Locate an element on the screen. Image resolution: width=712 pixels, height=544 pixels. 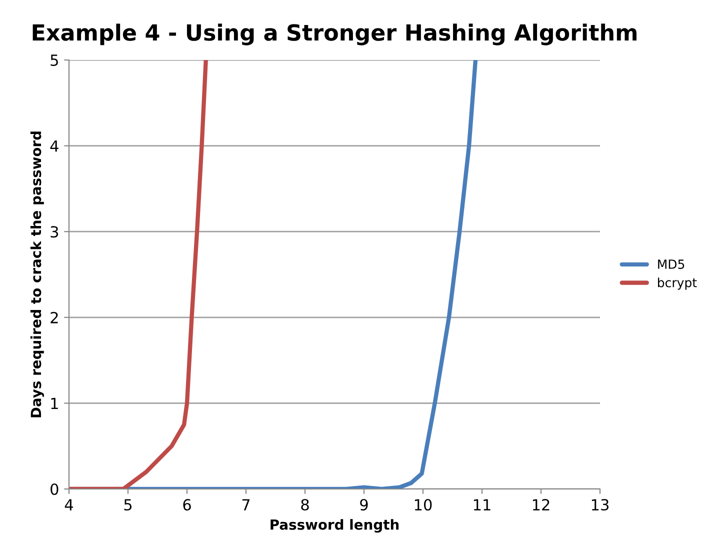
y-tick-label: 5 is located at coordinates (54, 60).